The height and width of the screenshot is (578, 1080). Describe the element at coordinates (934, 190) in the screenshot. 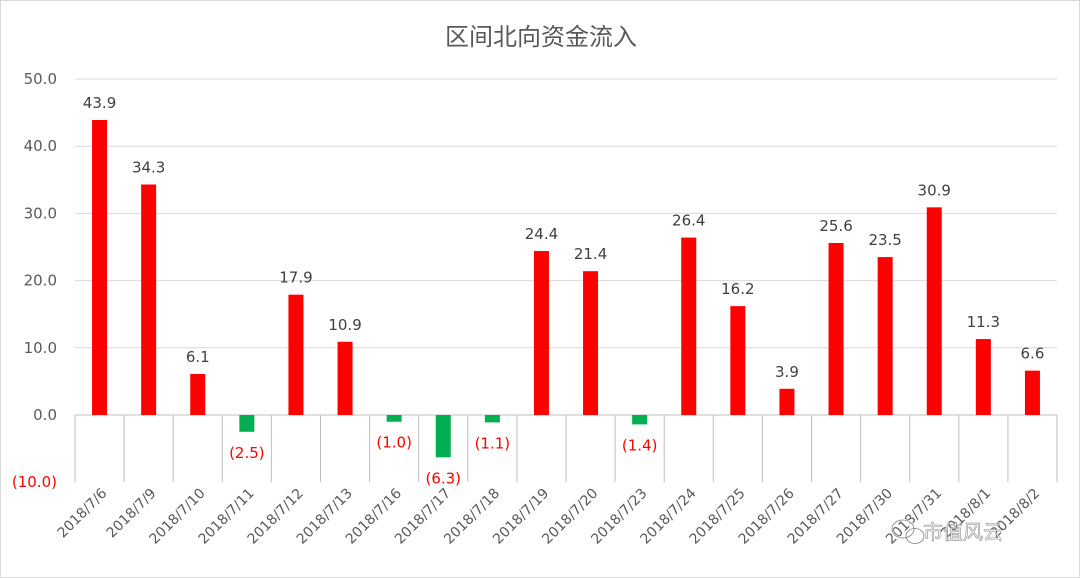

I see `data-label: 30.9` at that location.